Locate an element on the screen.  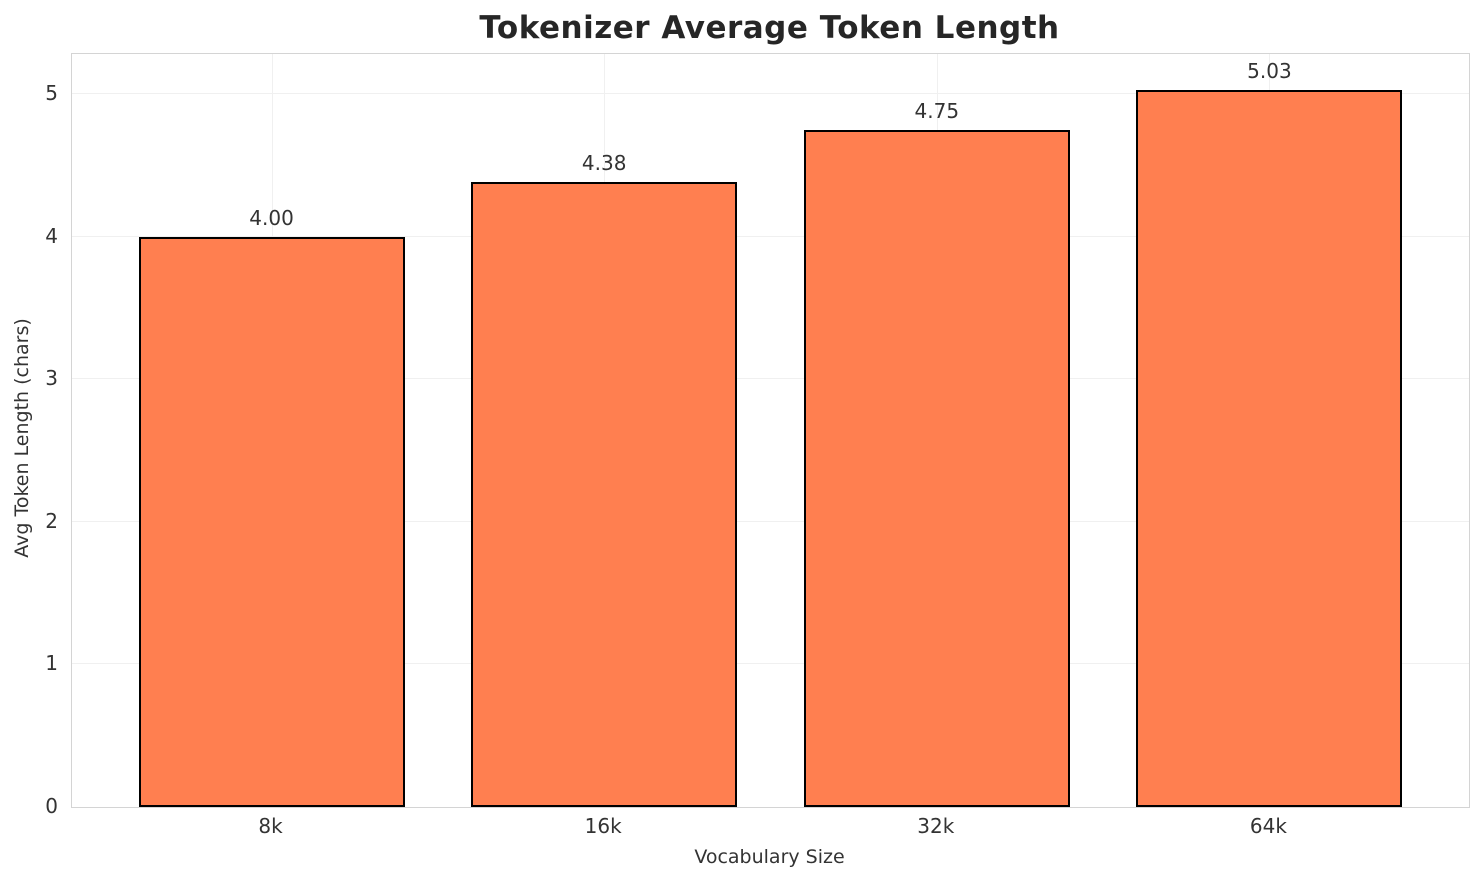
y-tick-label: 2 is located at coordinates (51, 520).